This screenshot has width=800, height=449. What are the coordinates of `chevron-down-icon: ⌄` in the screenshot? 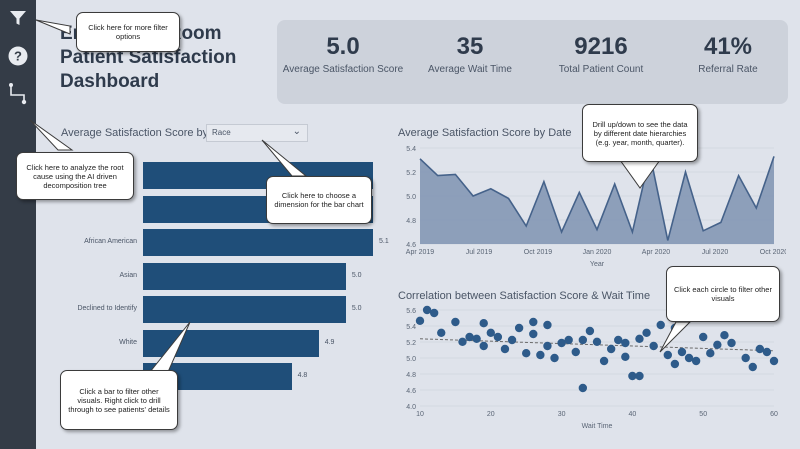 It's located at (296, 131).